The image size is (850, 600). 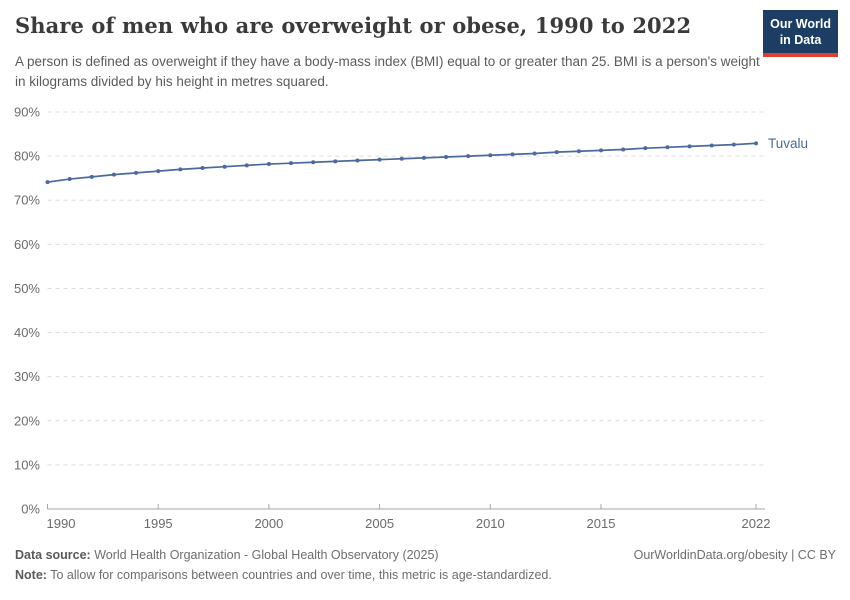 What do you see at coordinates (27, 200) in the screenshot?
I see `y-tick-label: 70%` at bounding box center [27, 200].